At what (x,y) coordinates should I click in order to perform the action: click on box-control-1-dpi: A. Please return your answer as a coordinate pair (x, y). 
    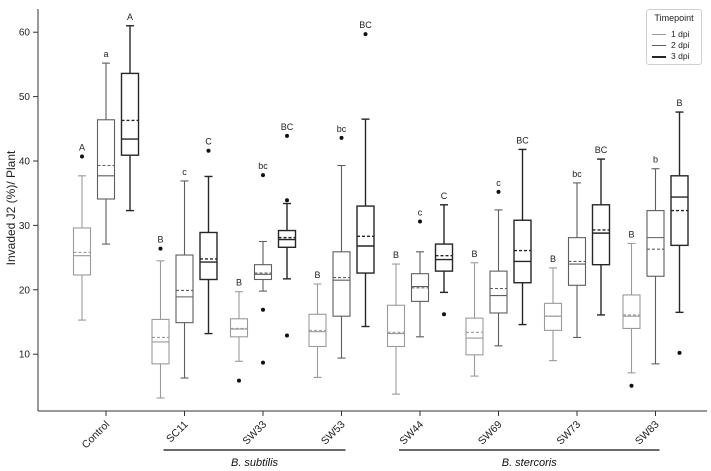
    Looking at the image, I should click on (82, 231).